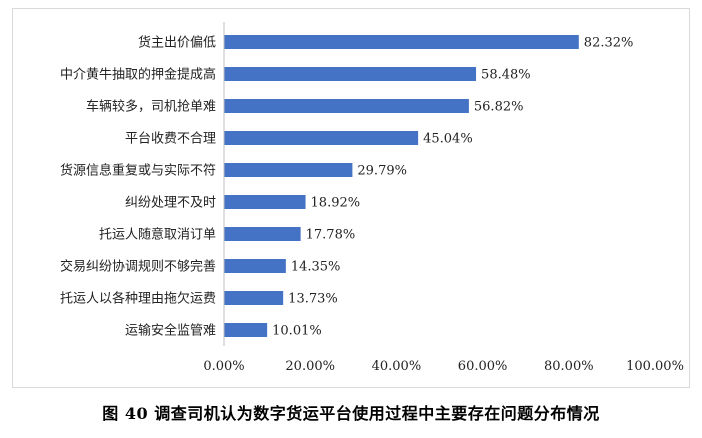 The height and width of the screenshot is (438, 702). What do you see at coordinates (351, 413) in the screenshot?
I see `figure-caption: 图 40 调查司机认为数字货运平台使用过程中主要存在问题分布情况` at bounding box center [351, 413].